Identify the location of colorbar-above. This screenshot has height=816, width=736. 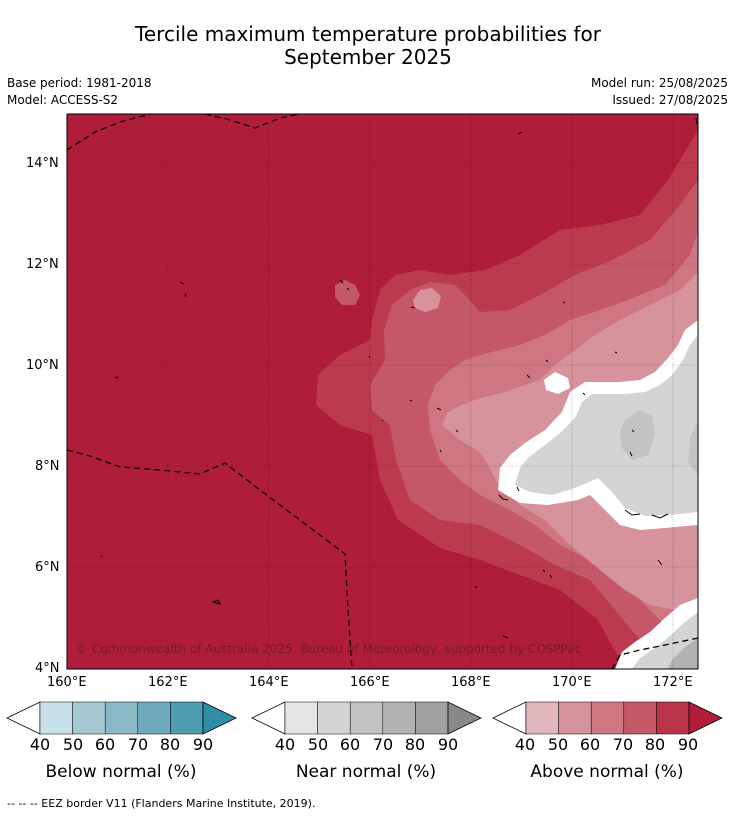
(607, 718).